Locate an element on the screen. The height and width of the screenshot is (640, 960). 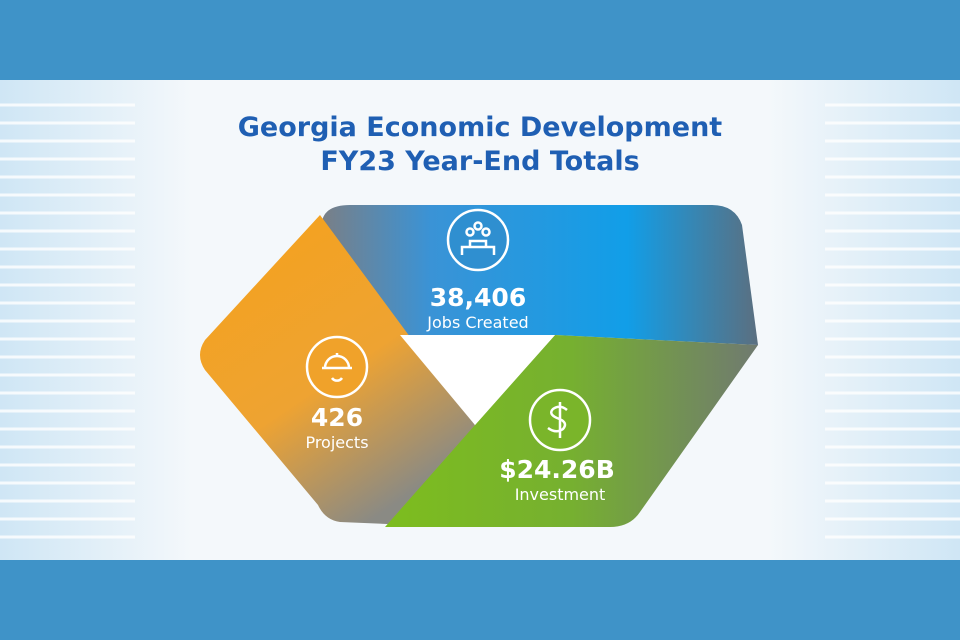
title-line-2: FY23 Year-End Totals is located at coordinates (479, 161).